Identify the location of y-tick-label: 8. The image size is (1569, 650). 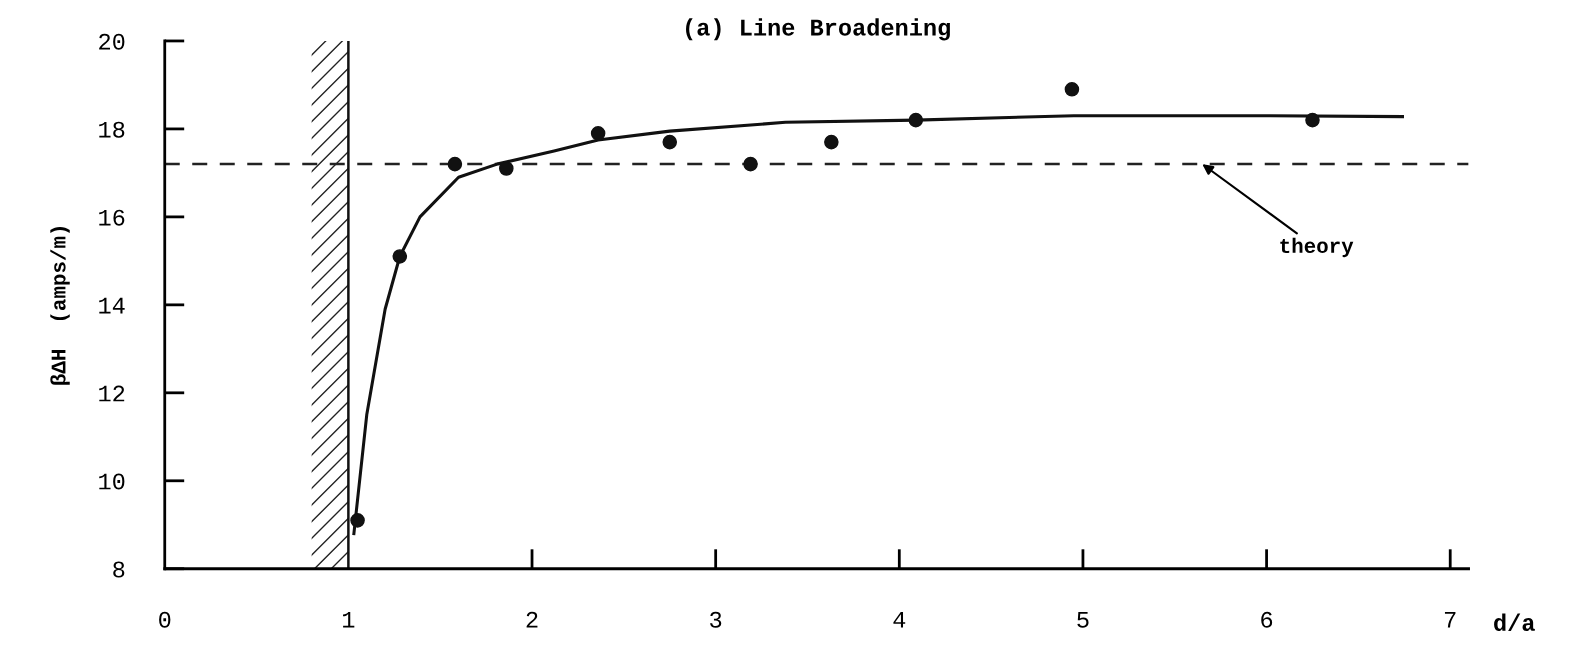
(119, 569).